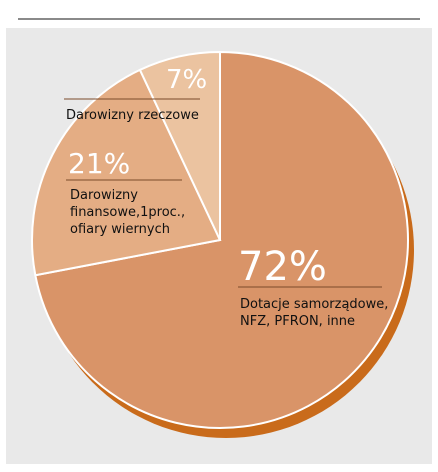 This screenshot has width=438, height=472. What do you see at coordinates (120, 229) in the screenshot?
I see `slice-21-label-line-3: ofiary wiernych` at bounding box center [120, 229].